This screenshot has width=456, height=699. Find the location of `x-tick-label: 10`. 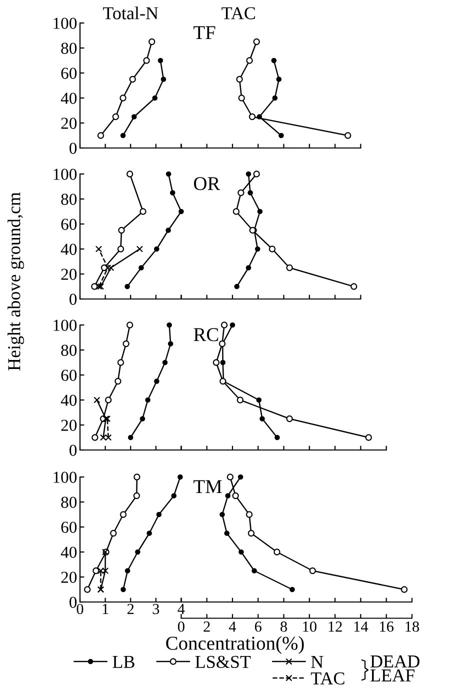

x-tick-label: 10 is located at coordinates (309, 626).